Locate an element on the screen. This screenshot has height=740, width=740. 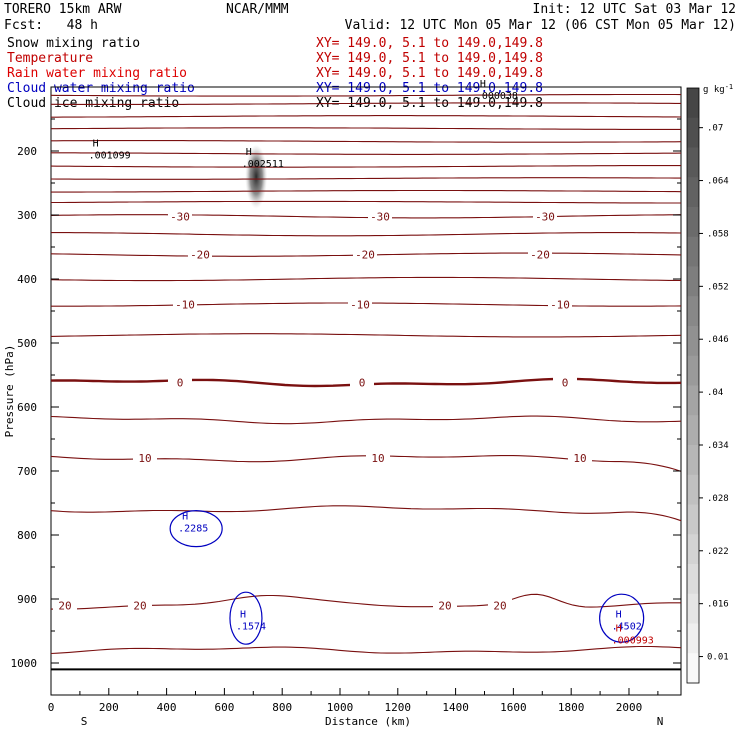
colorbar-label: 0.01 is located at coordinates (718, 658).